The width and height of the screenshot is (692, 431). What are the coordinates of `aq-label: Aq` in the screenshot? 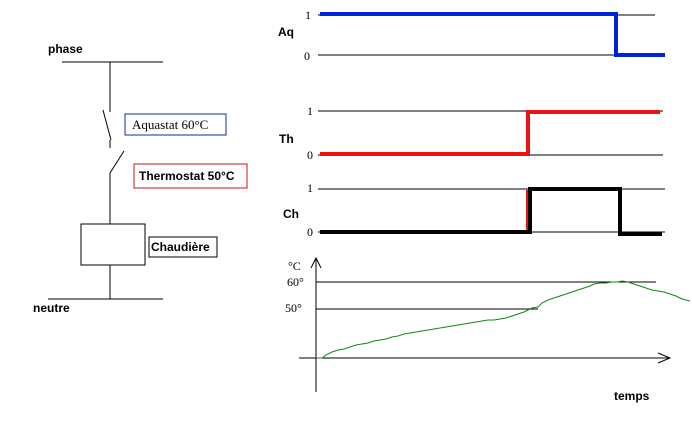 It's located at (286, 32).